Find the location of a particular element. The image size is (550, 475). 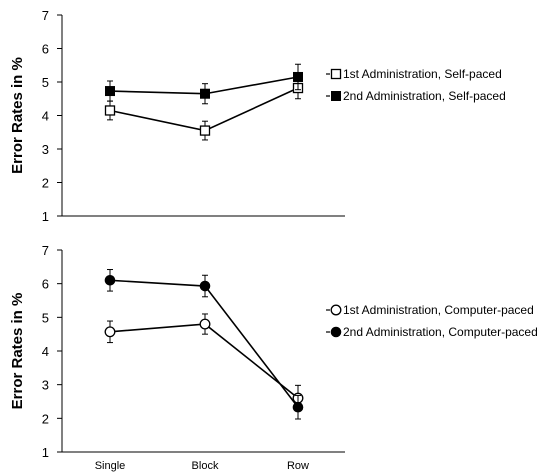

legend-label: 2nd Administration, Computer-paced is located at coordinates (440, 332).